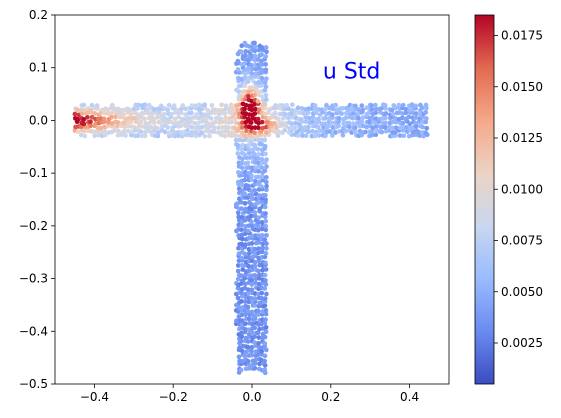 The height and width of the screenshot is (418, 561). Describe the element at coordinates (522, 343) in the screenshot. I see `colorbar-tick-label: 0.0025` at that location.